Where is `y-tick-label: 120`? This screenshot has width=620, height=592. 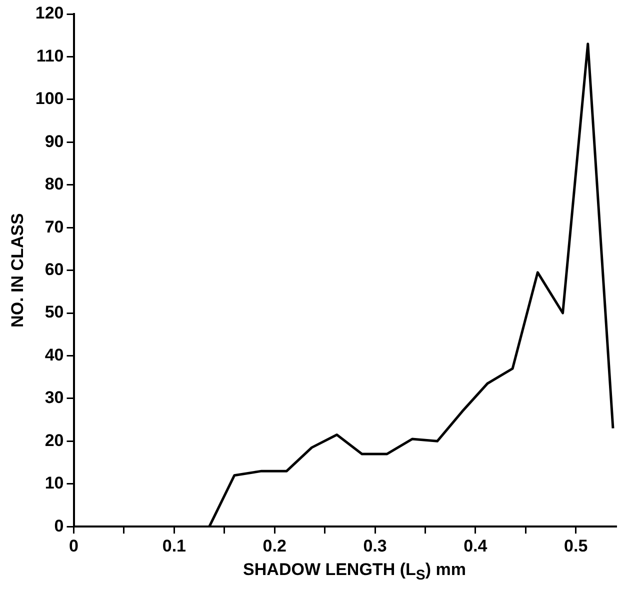 y-tick-label: 120 is located at coordinates (49, 13).